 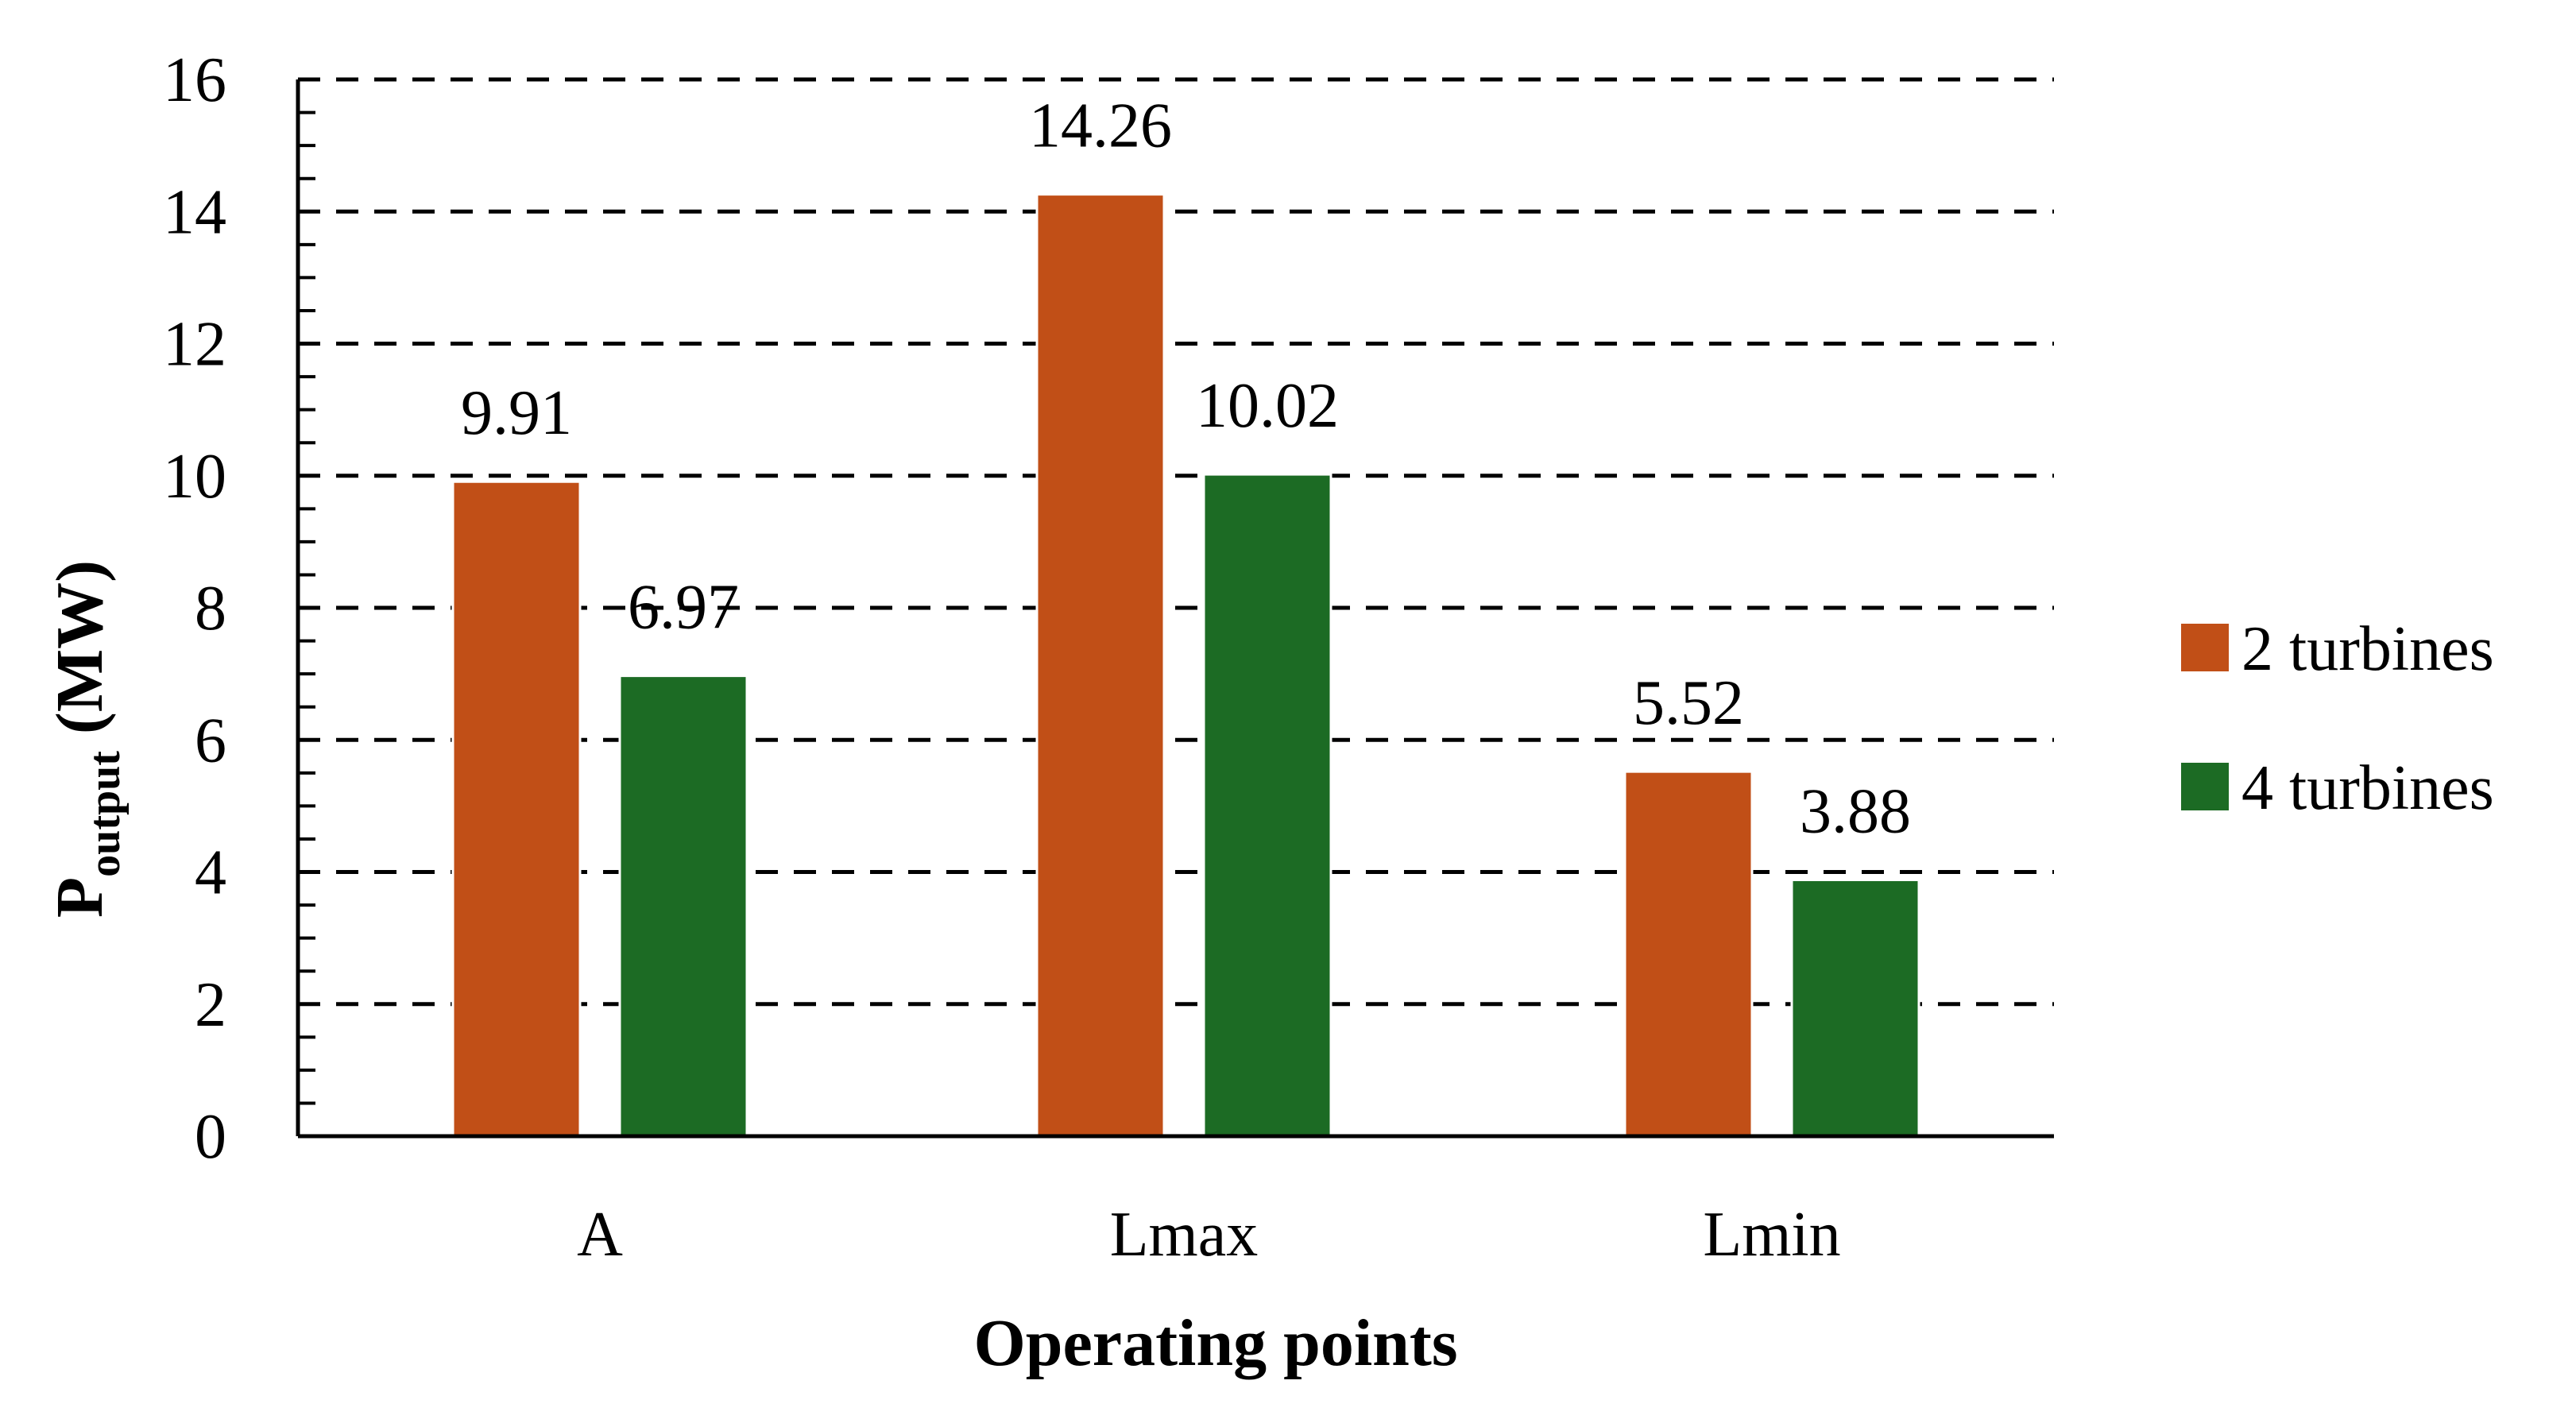 What do you see at coordinates (683, 906) in the screenshot?
I see `bar-4-turbines-A` at bounding box center [683, 906].